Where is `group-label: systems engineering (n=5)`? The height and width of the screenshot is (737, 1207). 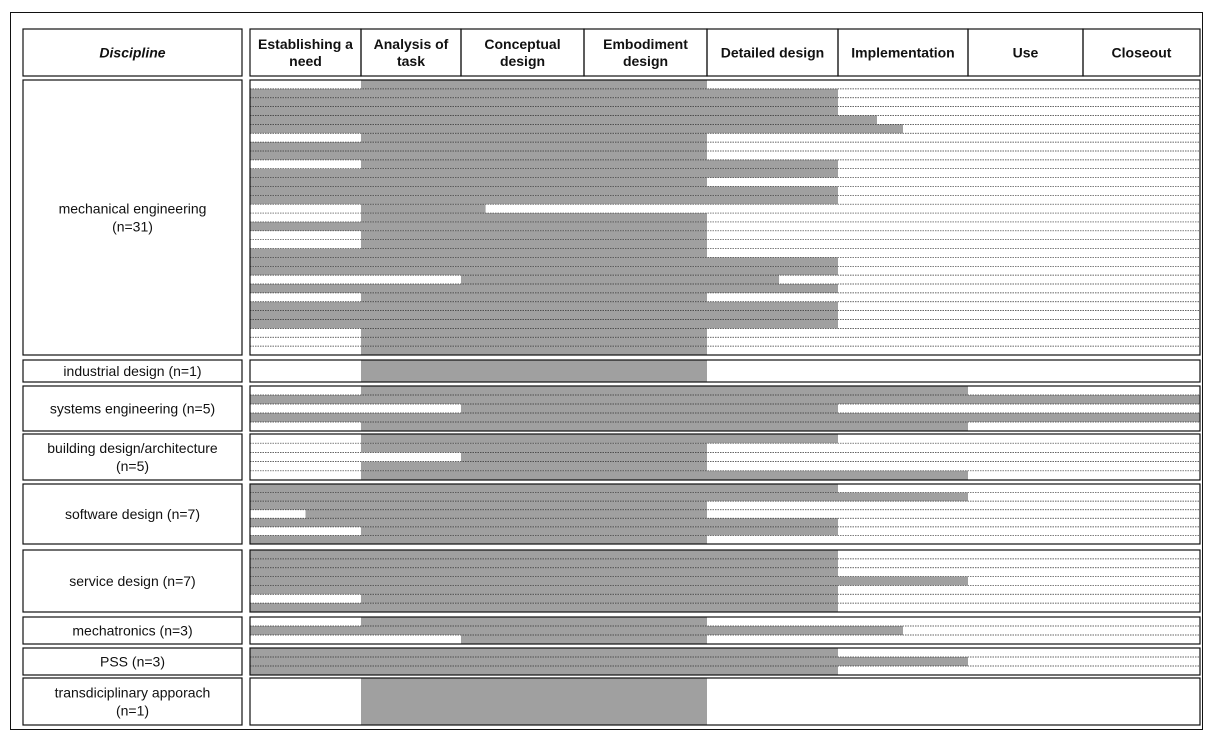
group-label: systems engineering (n=5) is located at coordinates (132, 409).